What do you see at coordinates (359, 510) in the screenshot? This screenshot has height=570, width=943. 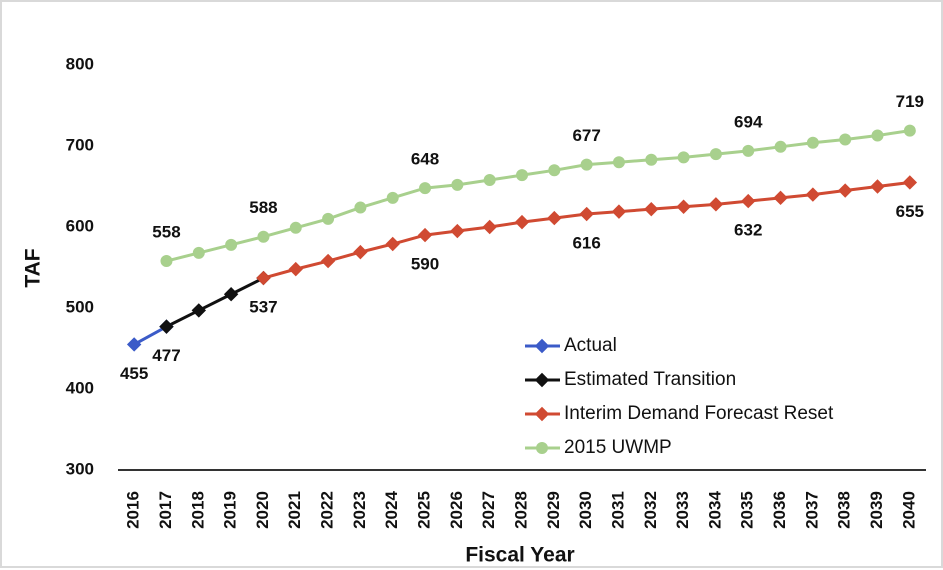 I see `x-tick-label: 2023` at bounding box center [359, 510].